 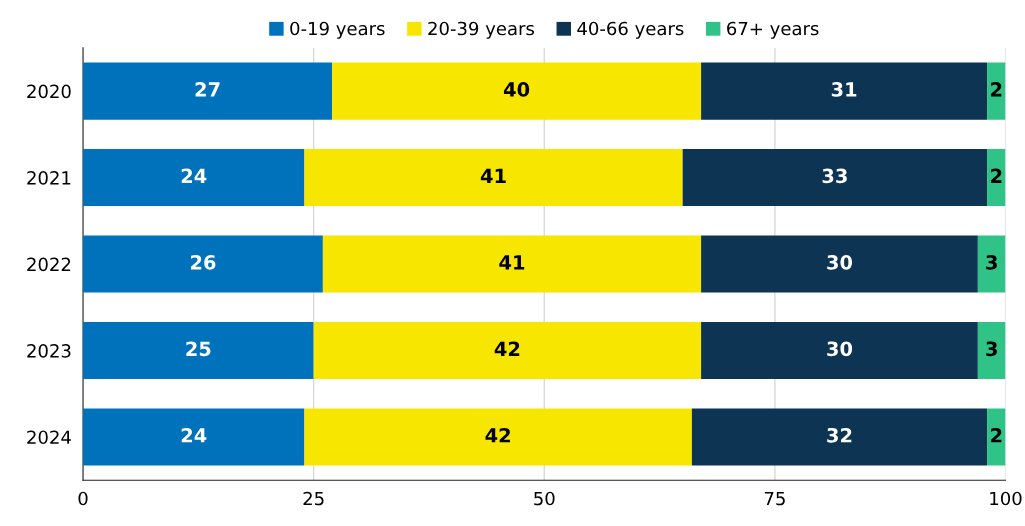 I want to click on data-label: 31, so click(x=844, y=89).